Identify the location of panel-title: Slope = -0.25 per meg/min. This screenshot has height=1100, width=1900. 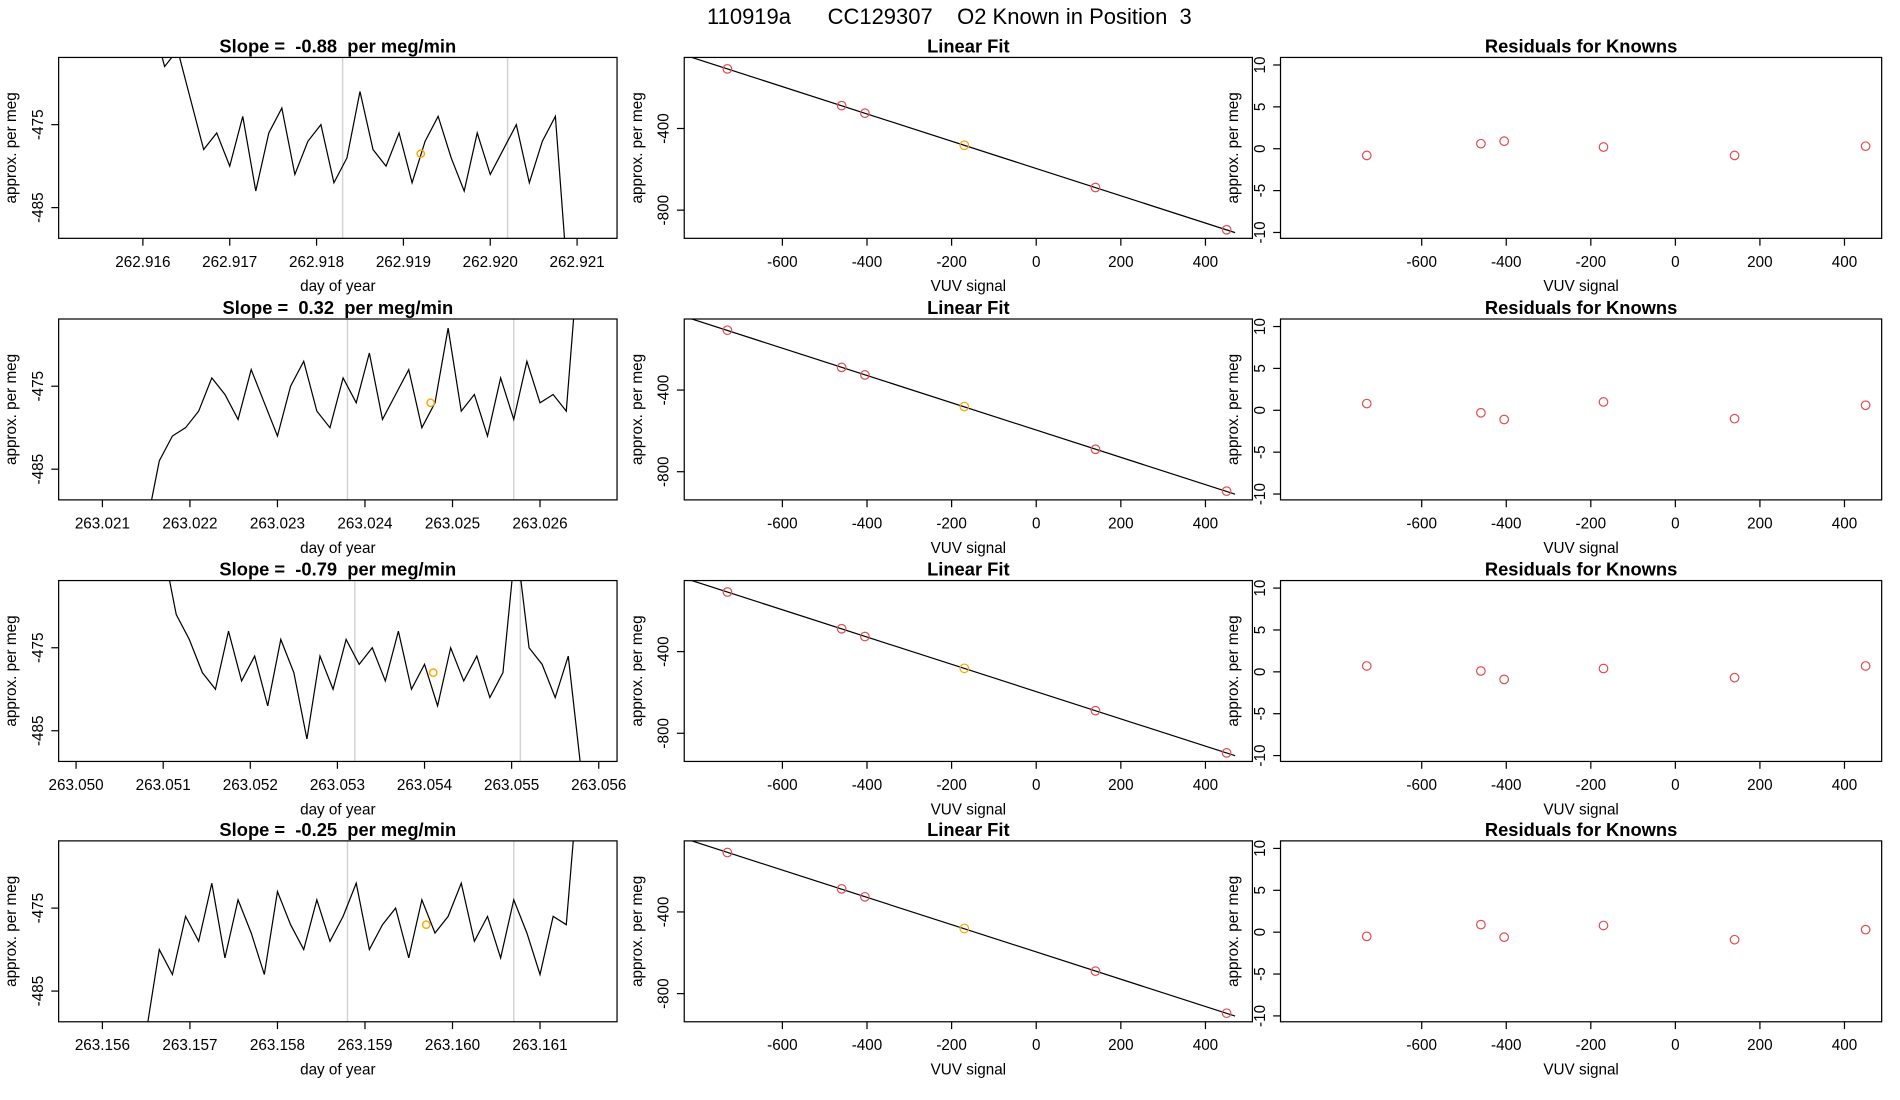
(337, 829).